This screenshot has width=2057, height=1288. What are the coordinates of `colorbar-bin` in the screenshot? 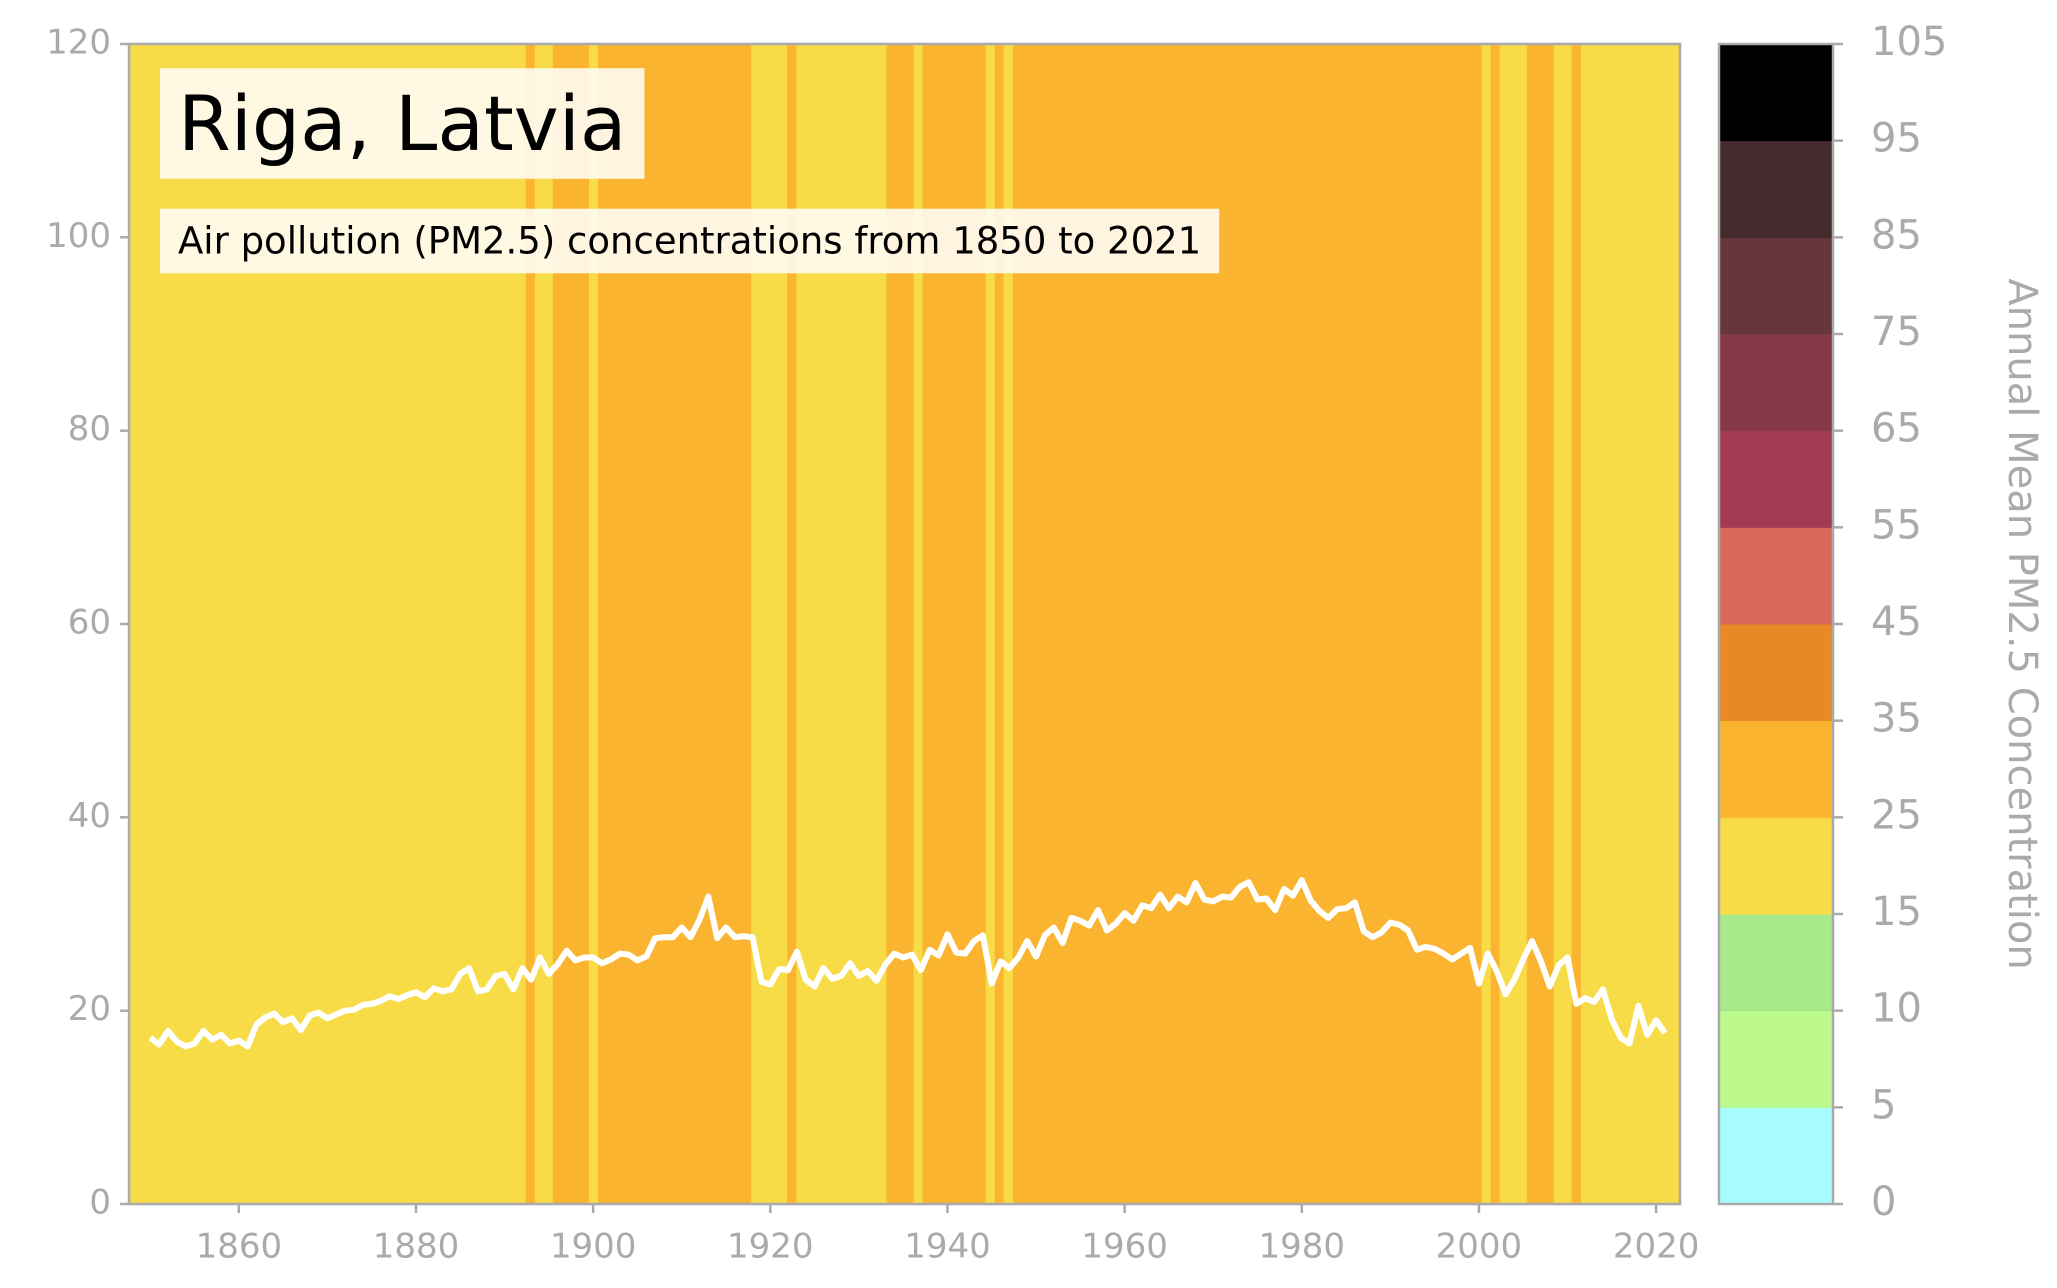 It's located at (1776, 1156).